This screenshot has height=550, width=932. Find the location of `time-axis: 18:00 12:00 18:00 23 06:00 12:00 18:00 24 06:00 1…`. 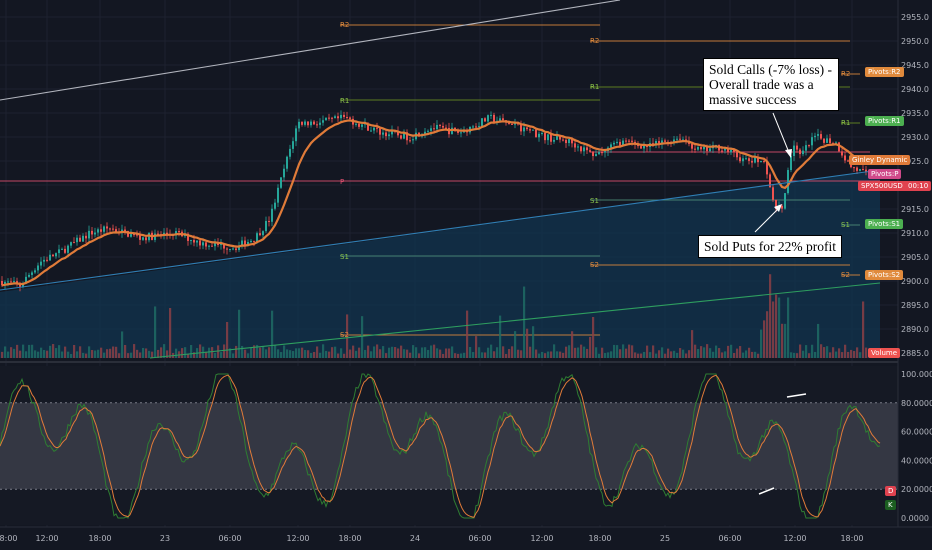

time-axis: 18:00 12:00 18:00 23 06:00 12:00 18:00 24 06:00 1… is located at coordinates (466, 534).